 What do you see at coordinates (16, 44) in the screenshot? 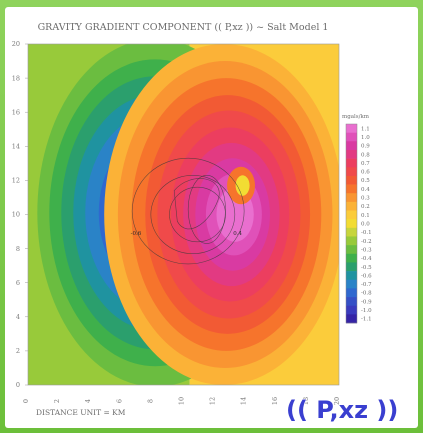
I see `y-tick-label: 20` at bounding box center [16, 44].